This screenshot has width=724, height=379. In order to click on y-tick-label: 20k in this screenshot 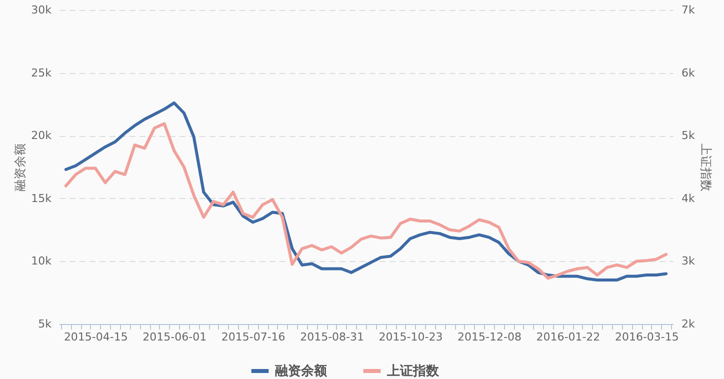, I will do `click(41, 135)`.